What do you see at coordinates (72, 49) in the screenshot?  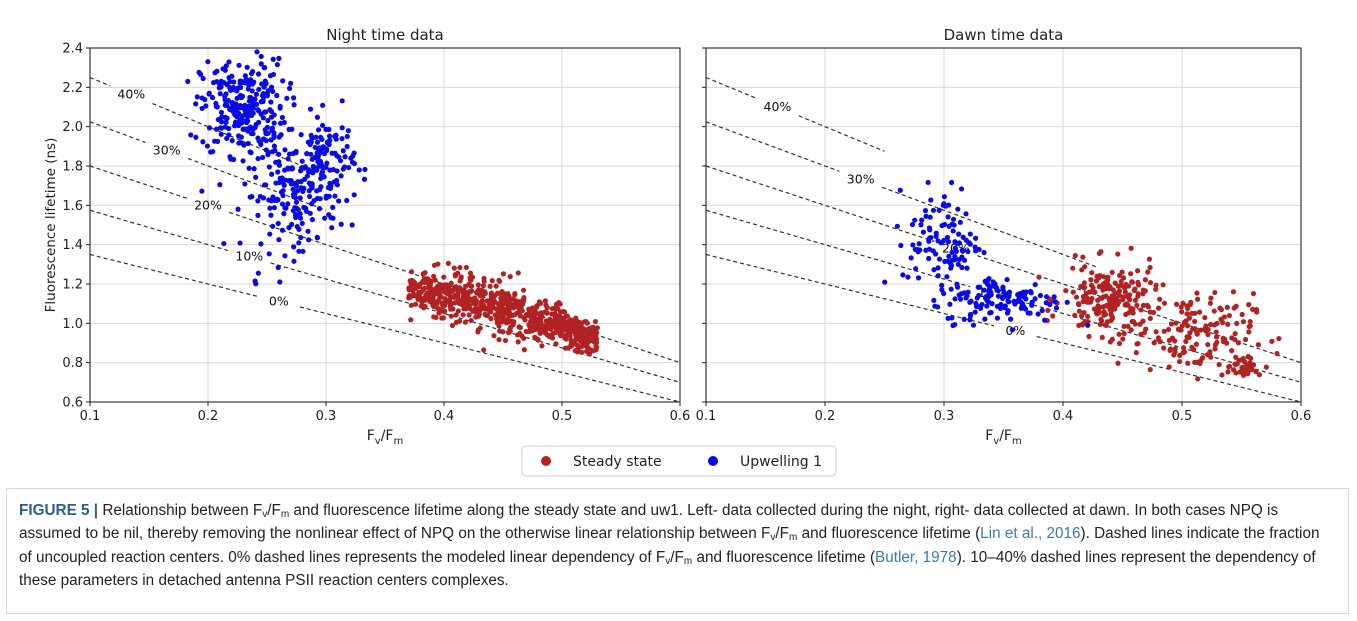 I see `y-tick-label: 2.4` at bounding box center [72, 49].